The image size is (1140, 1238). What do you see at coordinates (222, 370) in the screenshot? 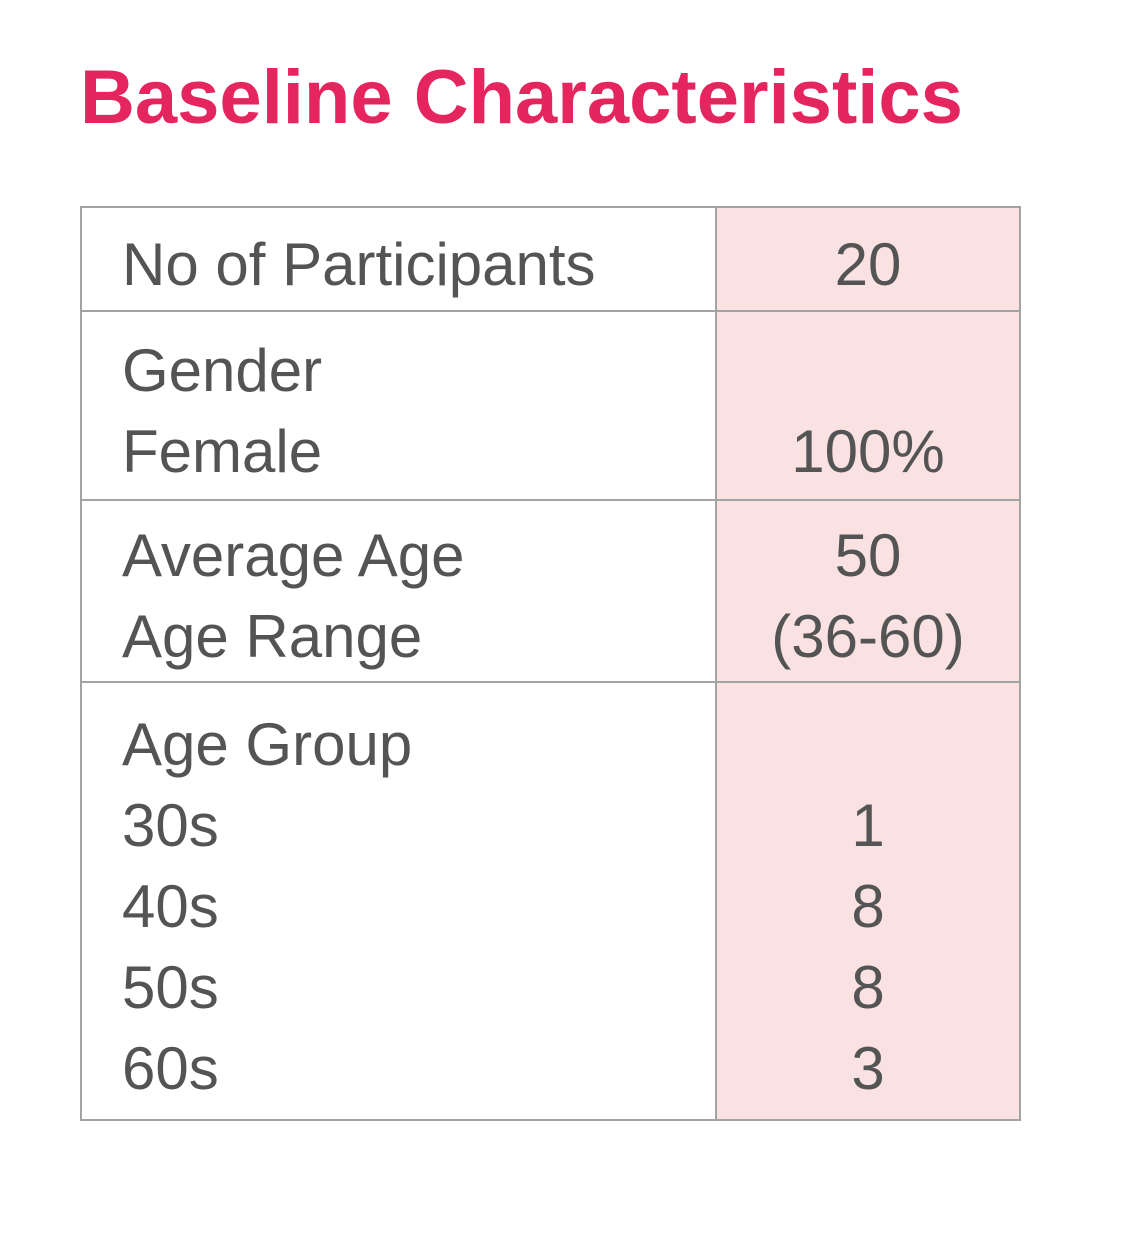
I see `gender-label: Gender` at bounding box center [222, 370].